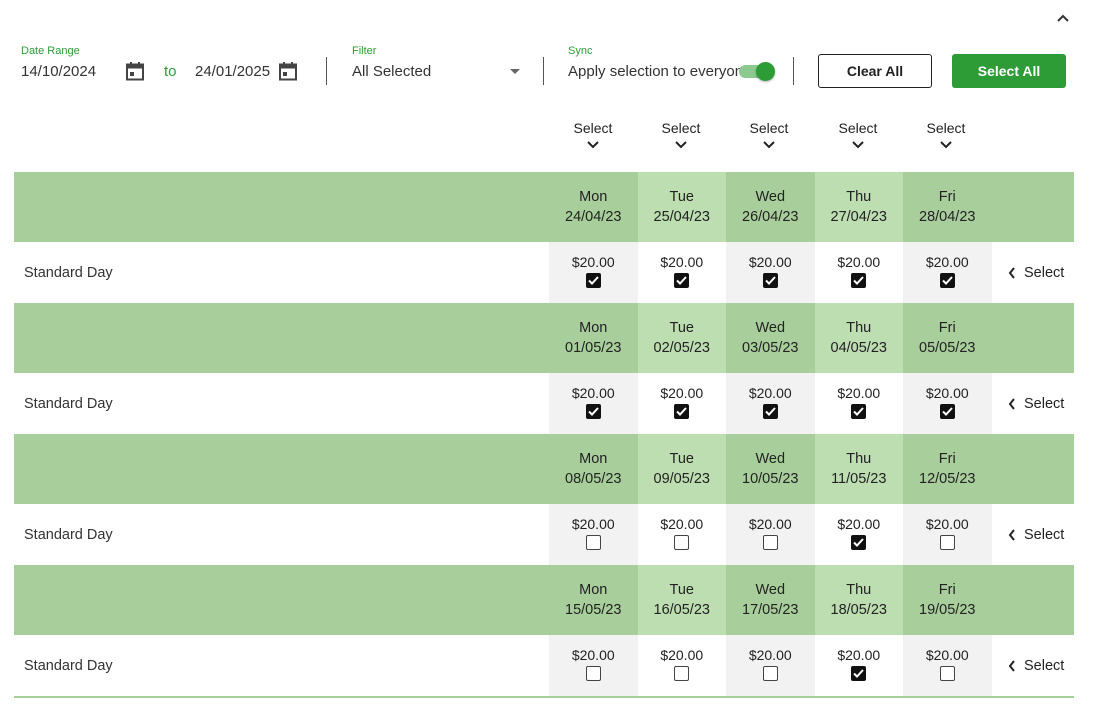 The width and height of the screenshot is (1093, 712). What do you see at coordinates (593, 610) in the screenshot?
I see `day-date: 15/05/23` at bounding box center [593, 610].